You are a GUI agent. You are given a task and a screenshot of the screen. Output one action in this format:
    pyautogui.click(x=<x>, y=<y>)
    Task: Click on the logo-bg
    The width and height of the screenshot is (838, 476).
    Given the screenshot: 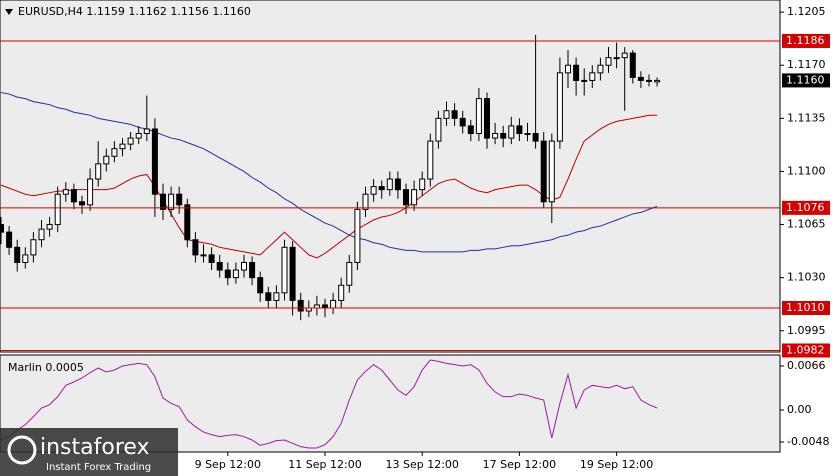 What is the action you would take?
    pyautogui.click(x=89, y=452)
    